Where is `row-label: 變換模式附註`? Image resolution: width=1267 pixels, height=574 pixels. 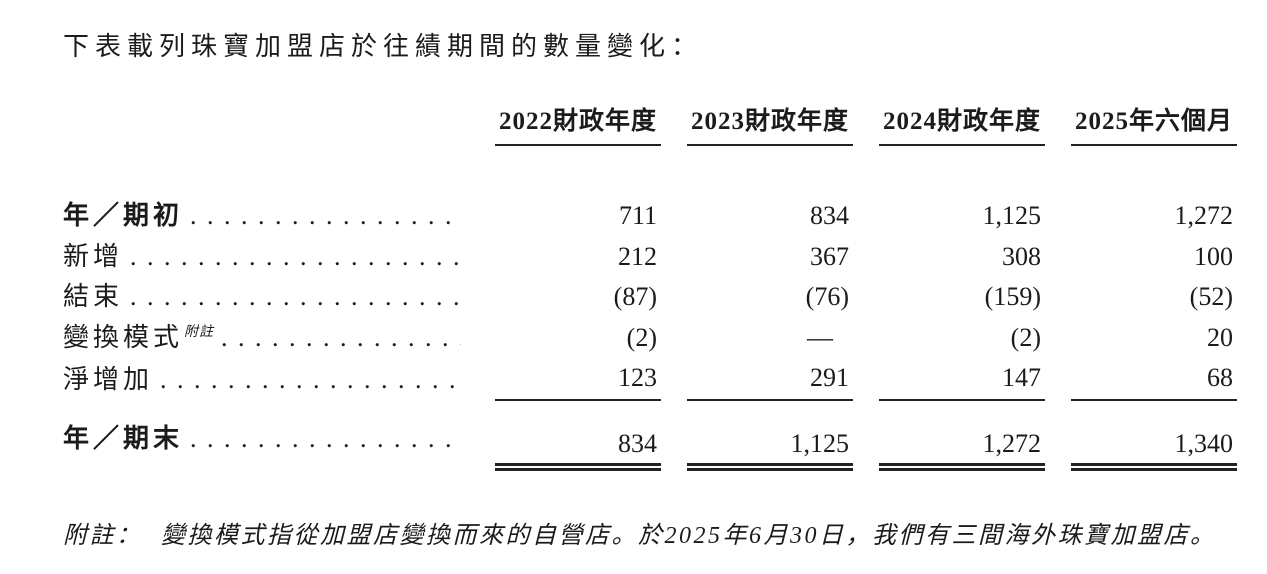 row-label: 變換模式附註 is located at coordinates (138, 336).